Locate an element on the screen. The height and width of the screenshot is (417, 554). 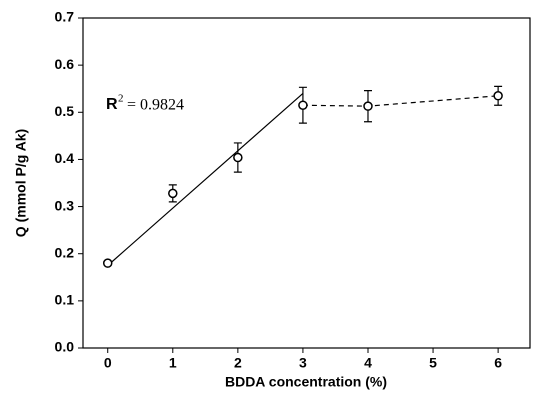
y-tick-label: 0.0 is located at coordinates (65, 347).